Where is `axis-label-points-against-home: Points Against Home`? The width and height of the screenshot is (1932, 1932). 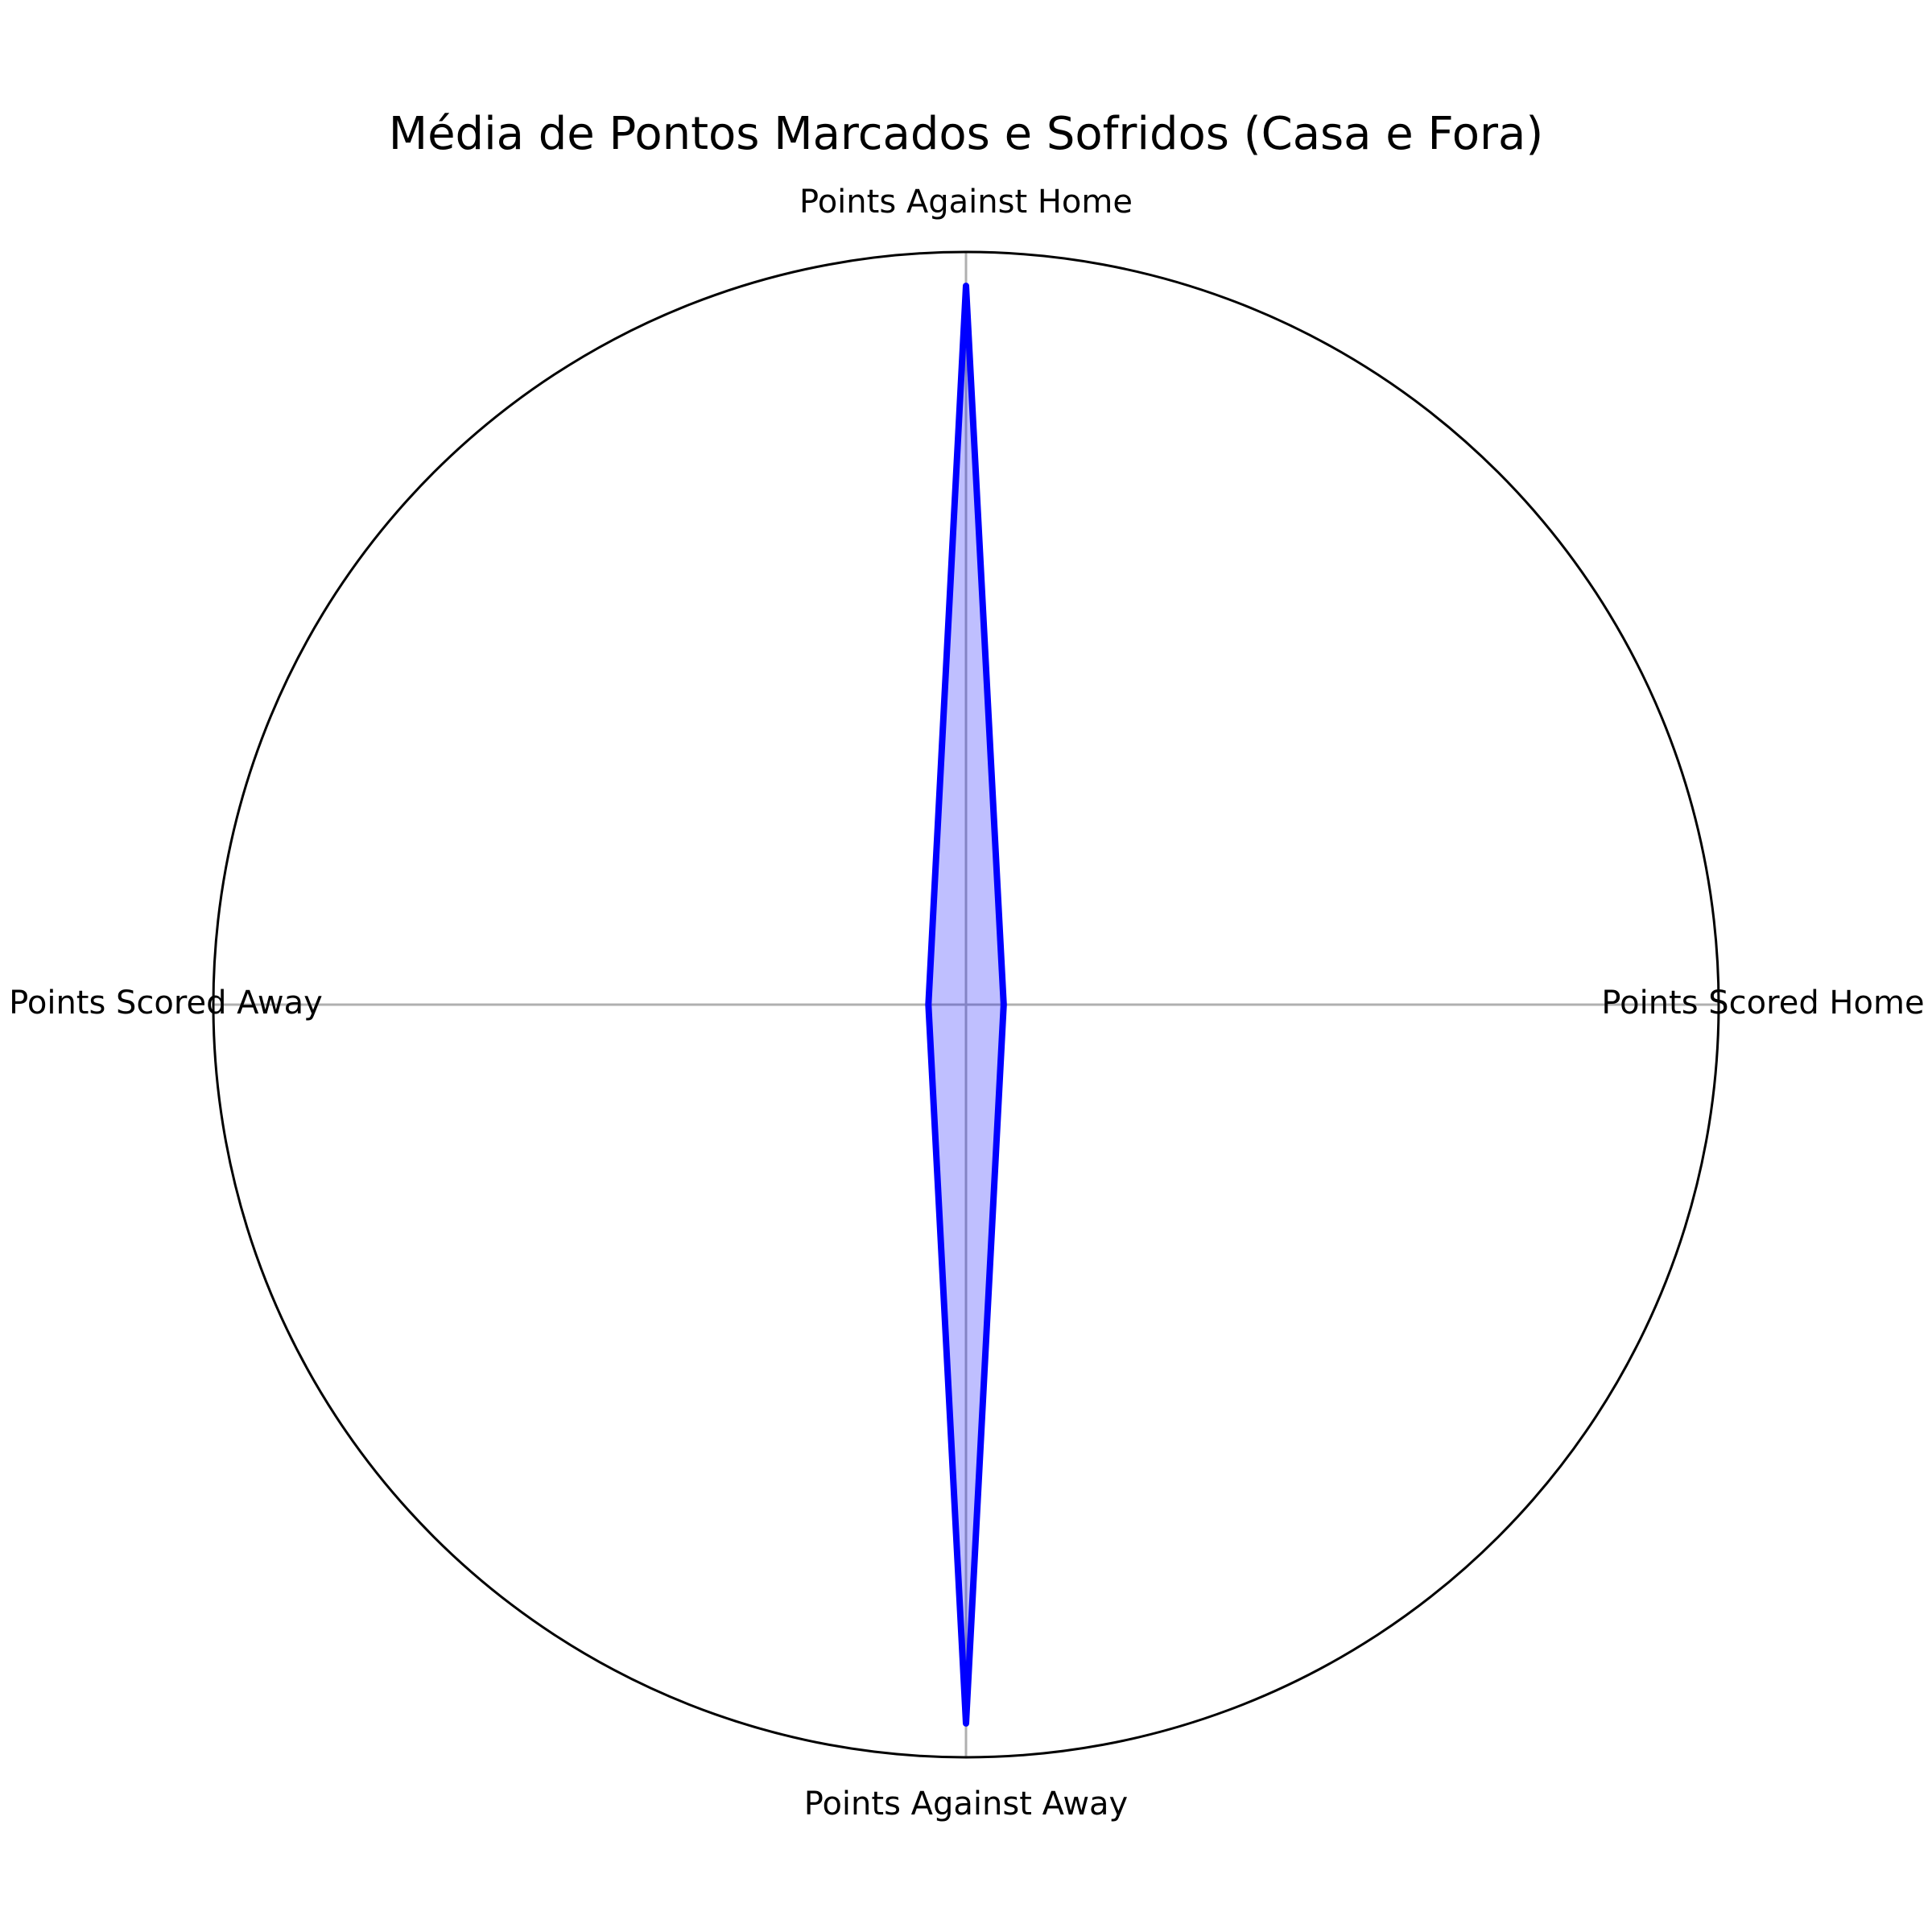 axis-label-points-against-home: Points Against Home is located at coordinates (966, 202).